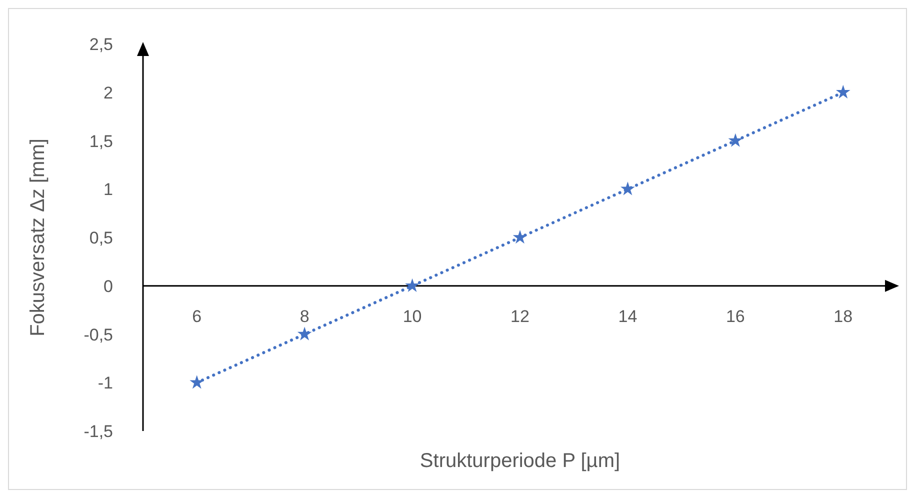  I want to click on x-axis-title: Strukturperiode P [µm], so click(520, 461).